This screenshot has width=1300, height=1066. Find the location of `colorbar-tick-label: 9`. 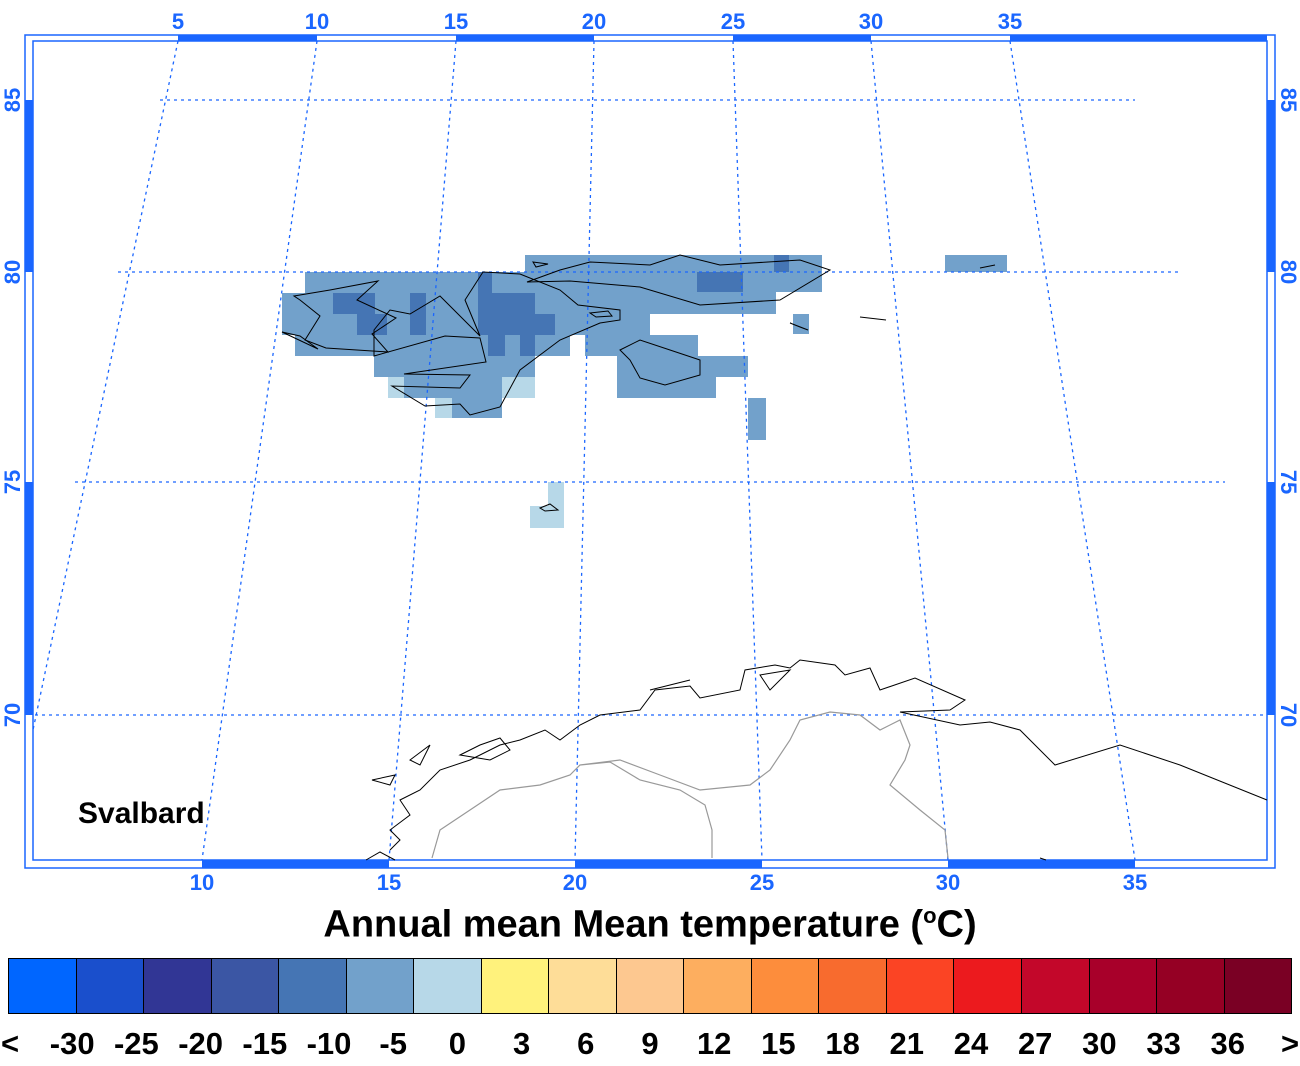

colorbar-tick-label: 9 is located at coordinates (650, 1043).